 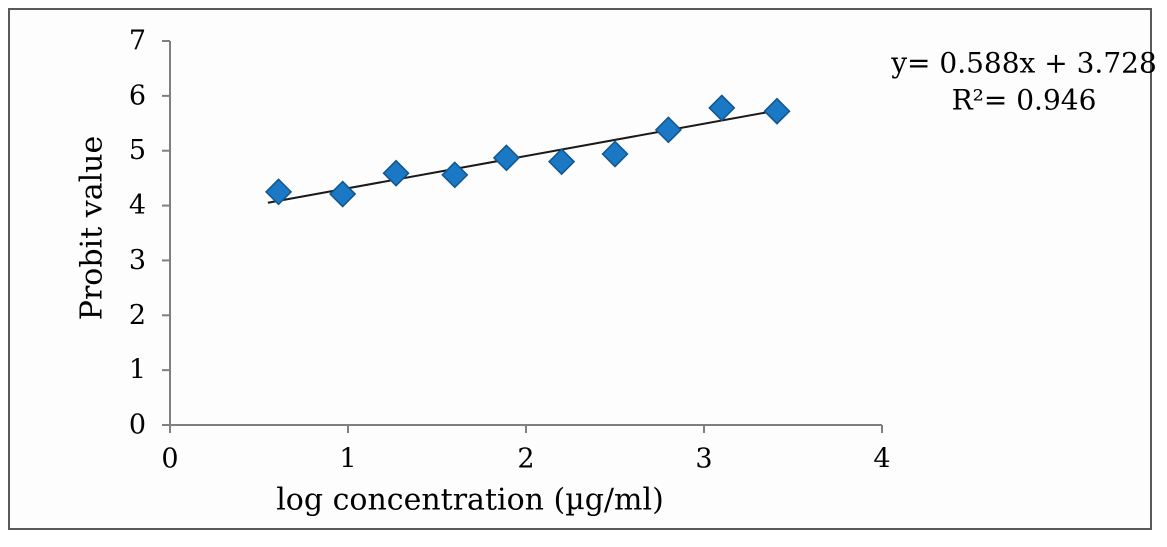 I want to click on y-tick-label: 5, so click(x=137, y=150).